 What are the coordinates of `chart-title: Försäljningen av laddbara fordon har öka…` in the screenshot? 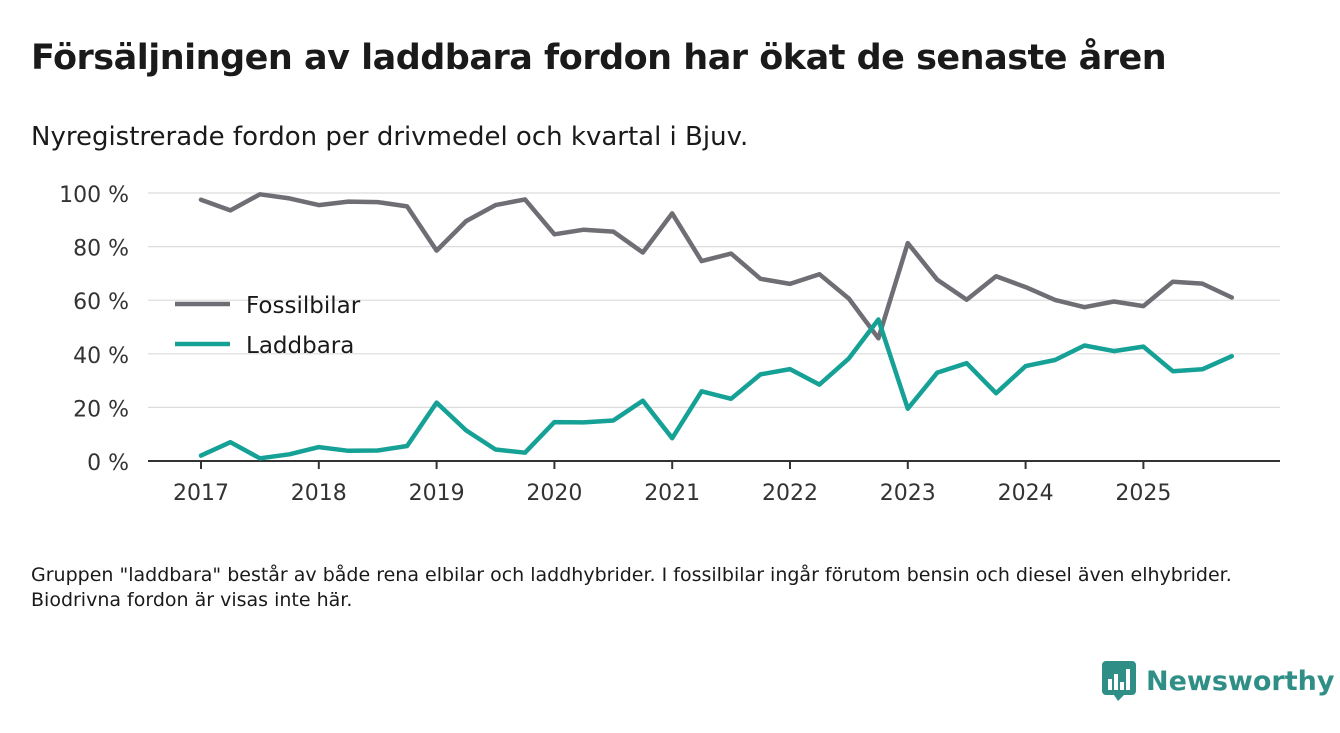 It's located at (599, 58).